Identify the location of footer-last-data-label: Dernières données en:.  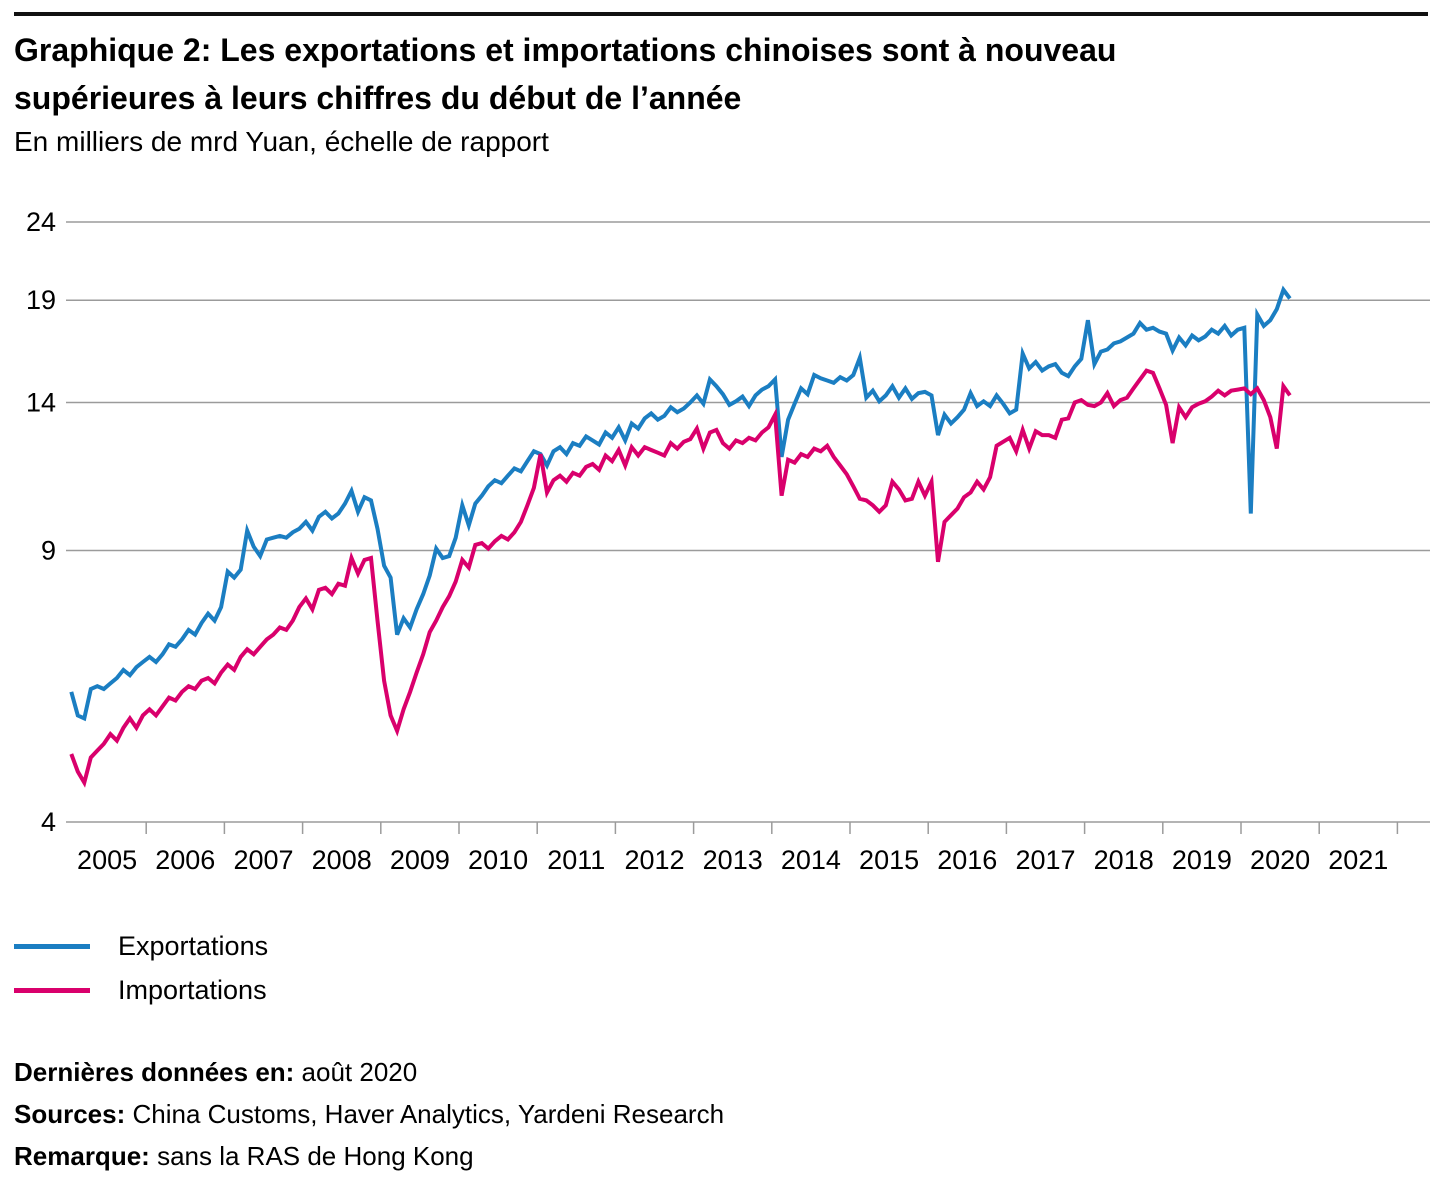
(154, 1072).